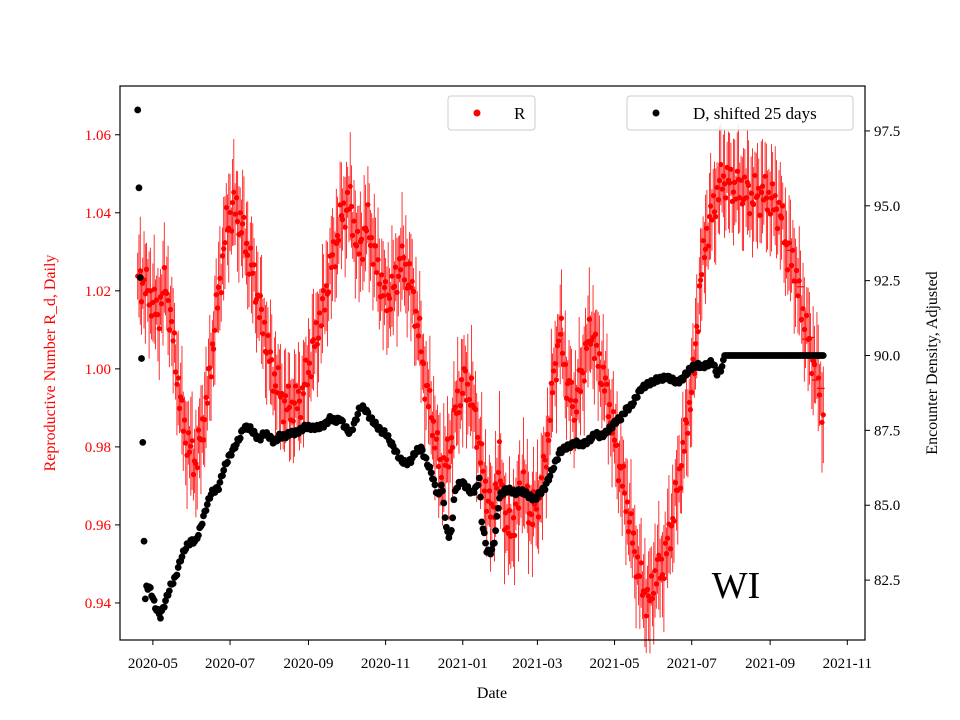 The image size is (960, 720). Describe the element at coordinates (615, 664) in the screenshot. I see `x-tick-label: 2021-05` at that location.